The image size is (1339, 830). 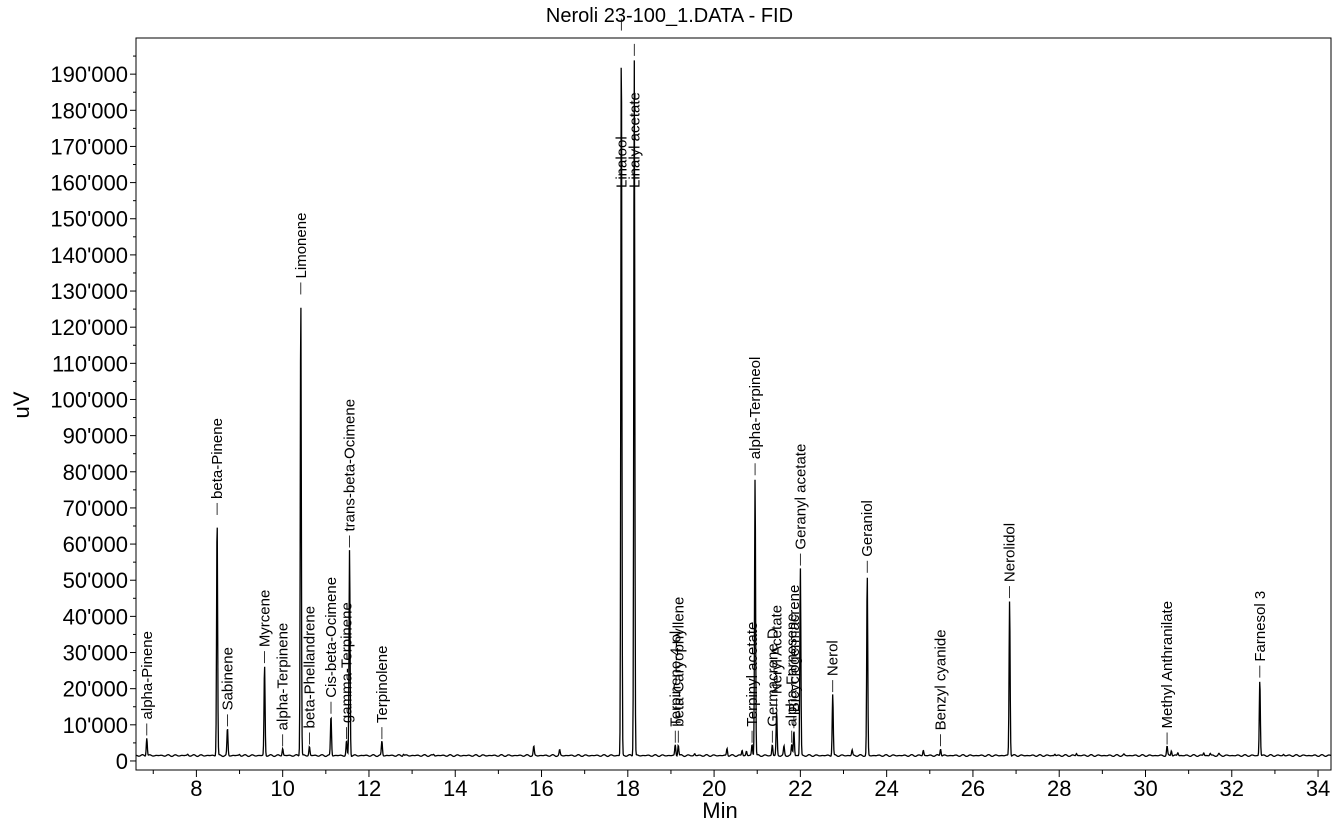 I want to click on y-tick-label: 140'000, so click(x=89, y=255).